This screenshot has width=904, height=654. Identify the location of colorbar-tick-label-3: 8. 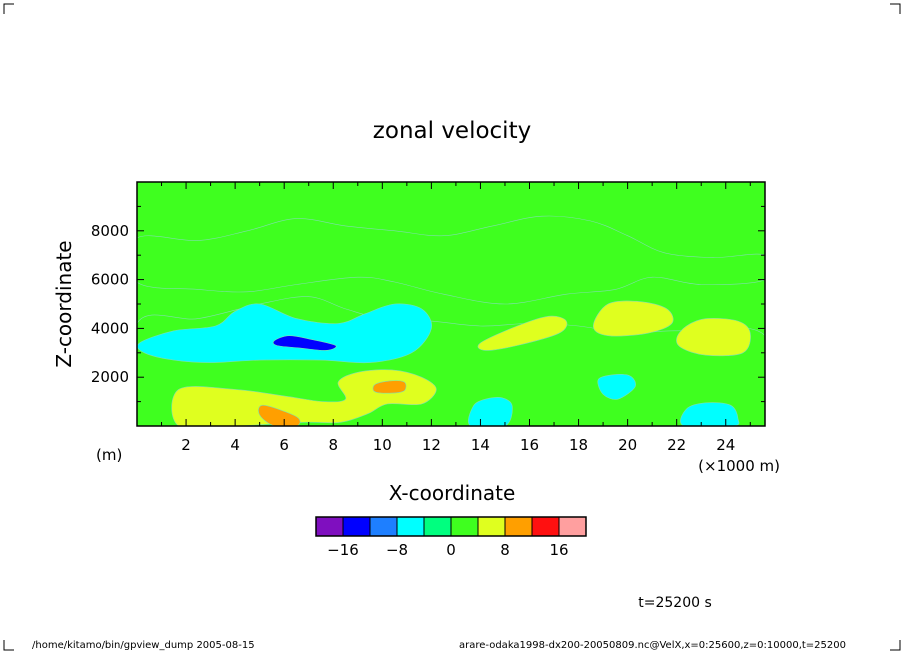
(505, 550).